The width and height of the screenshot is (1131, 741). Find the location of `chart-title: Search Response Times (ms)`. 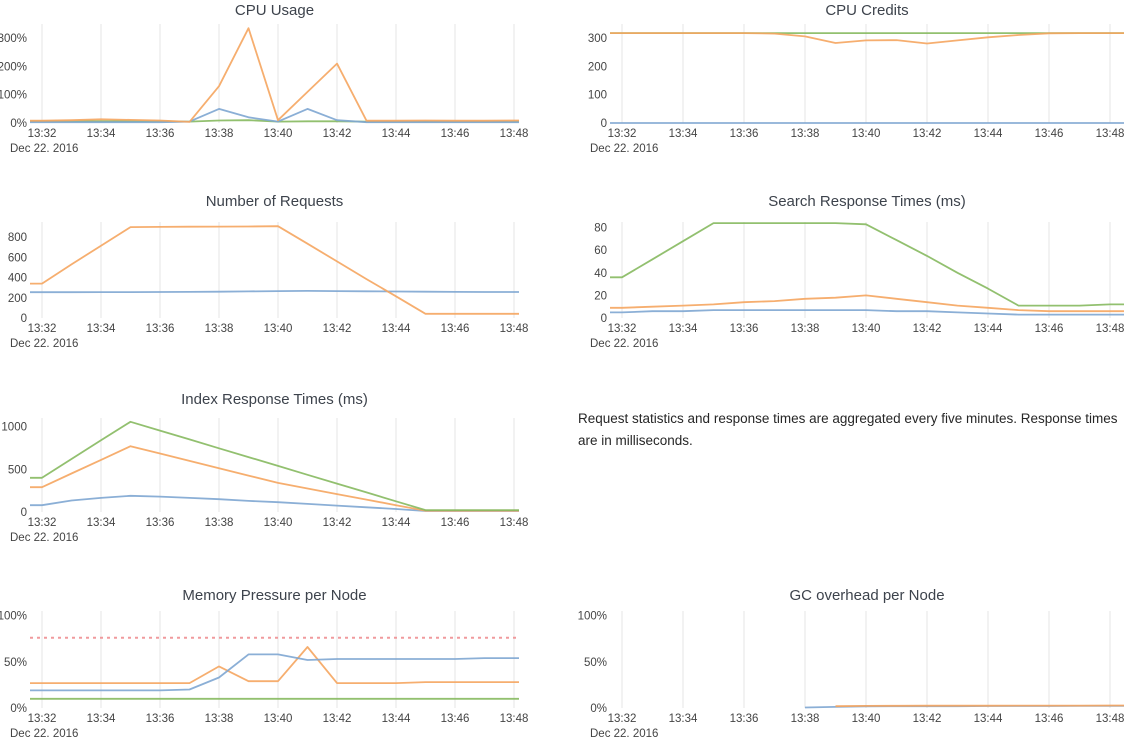

chart-title: Search Response Times (ms) is located at coordinates (867, 201).